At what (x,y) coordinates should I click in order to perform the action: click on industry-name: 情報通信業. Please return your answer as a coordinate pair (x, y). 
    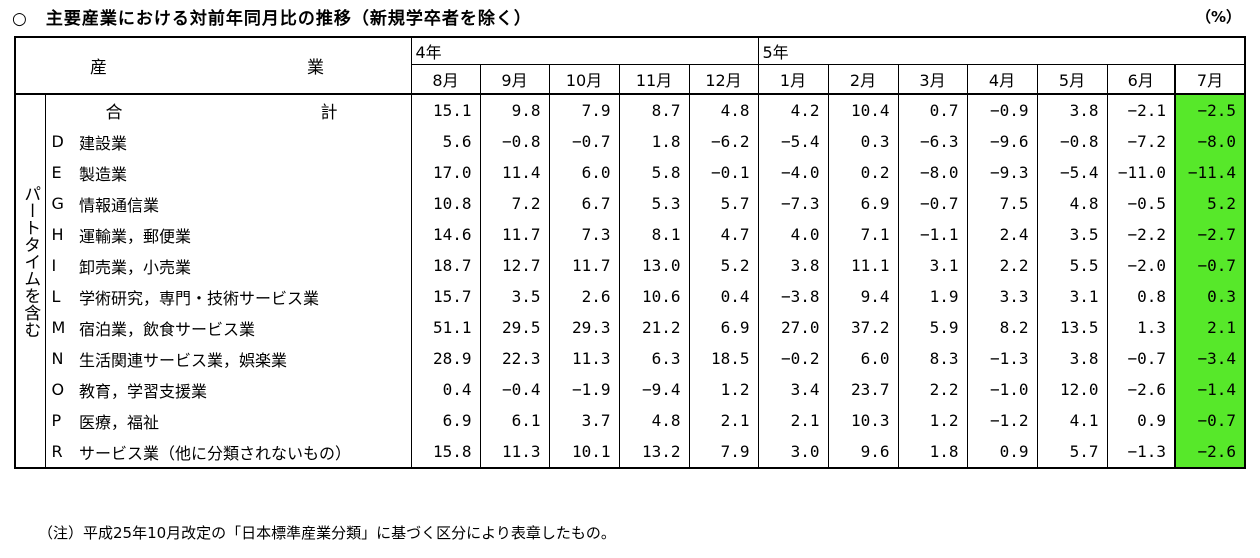
    Looking at the image, I should click on (243, 203).